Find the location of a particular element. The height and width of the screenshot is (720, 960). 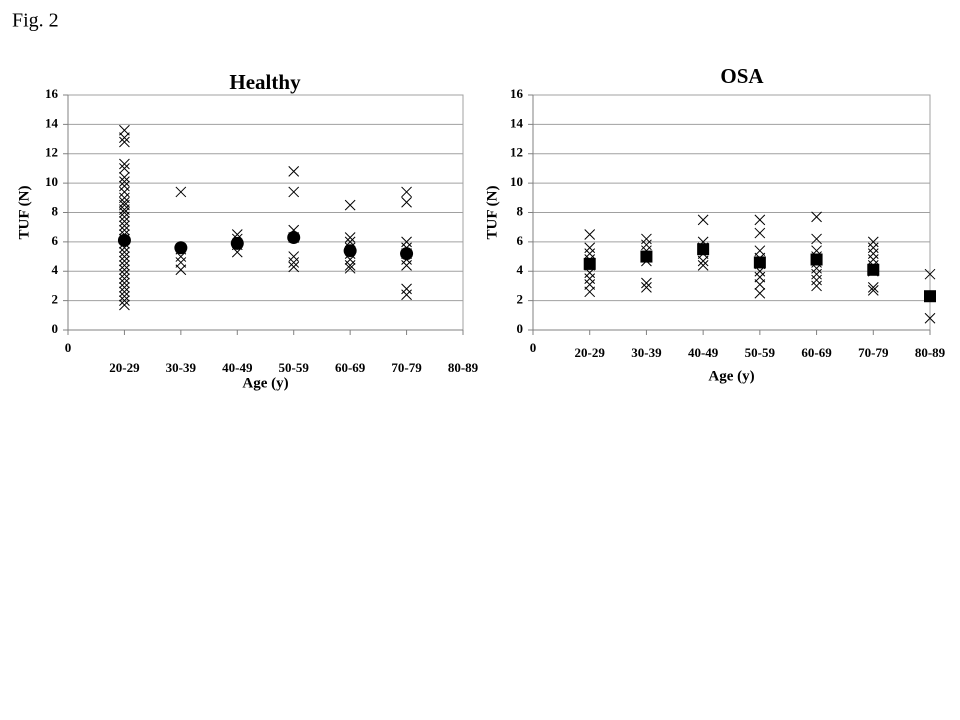

y-tick-label: 8 is located at coordinates (55, 210).